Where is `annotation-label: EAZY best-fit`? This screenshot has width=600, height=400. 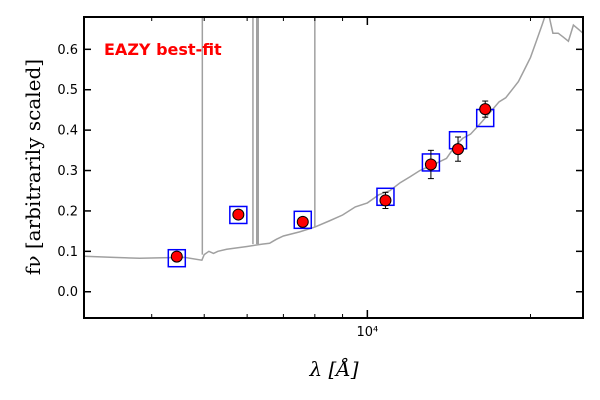
annotation-label: EAZY best-fit is located at coordinates (163, 49).